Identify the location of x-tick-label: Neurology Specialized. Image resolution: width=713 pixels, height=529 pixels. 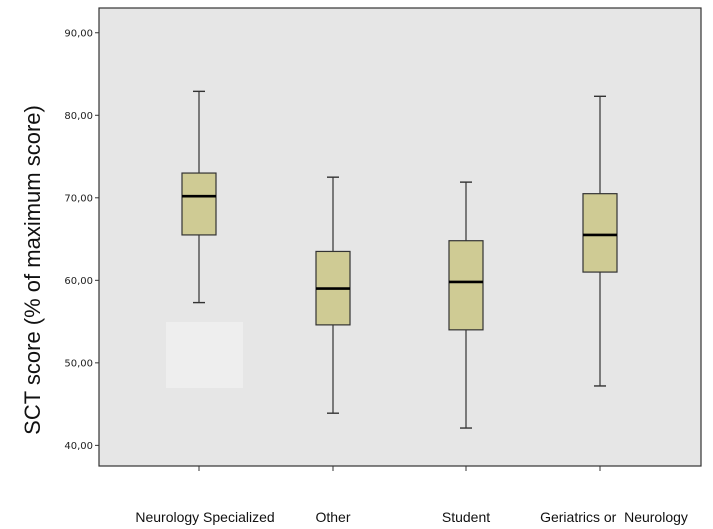
(204, 517).